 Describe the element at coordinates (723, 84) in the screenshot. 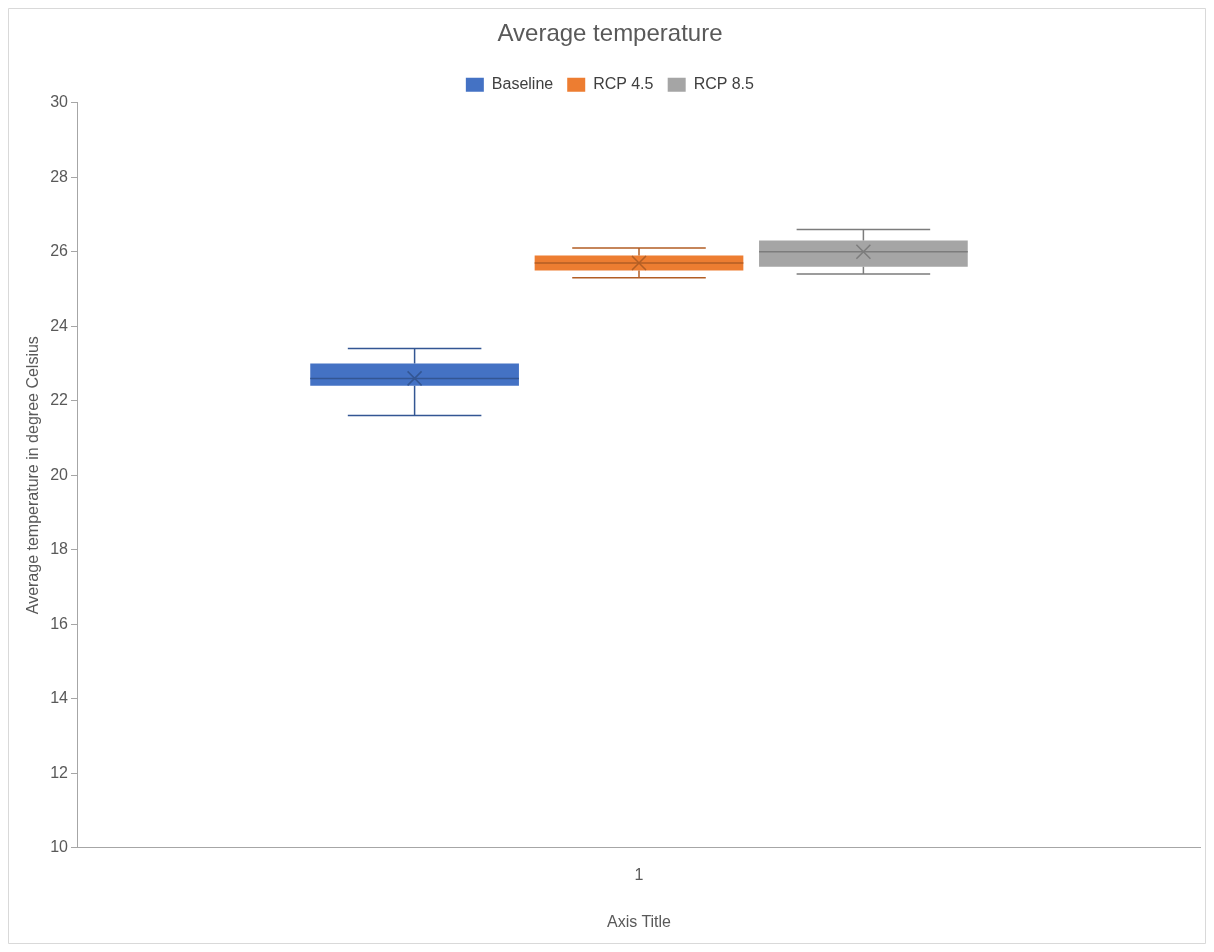

I see `legend-label: RCP 8.5` at that location.